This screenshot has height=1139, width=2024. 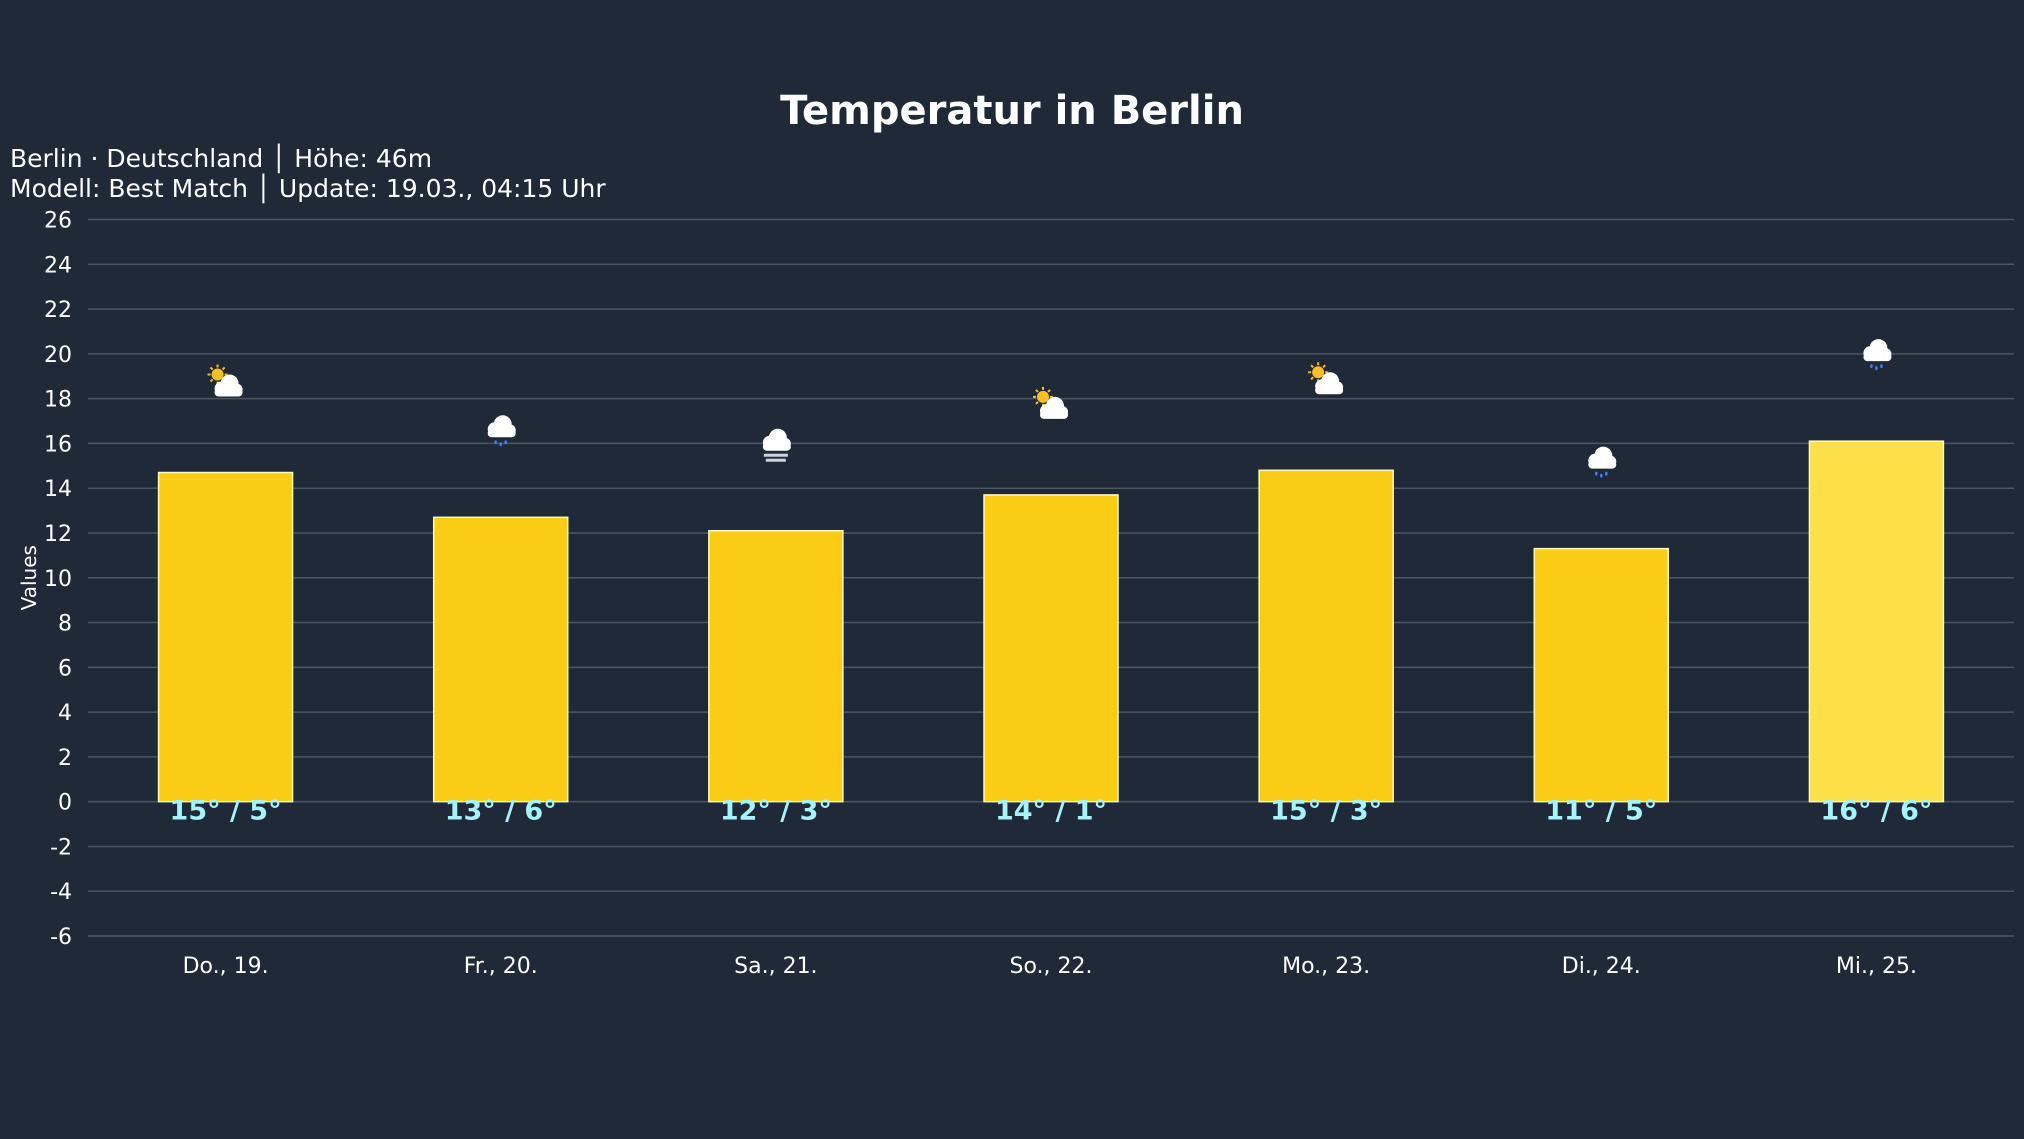 What do you see at coordinates (1601, 811) in the screenshot?
I see `data-label: 11° / 5°` at bounding box center [1601, 811].